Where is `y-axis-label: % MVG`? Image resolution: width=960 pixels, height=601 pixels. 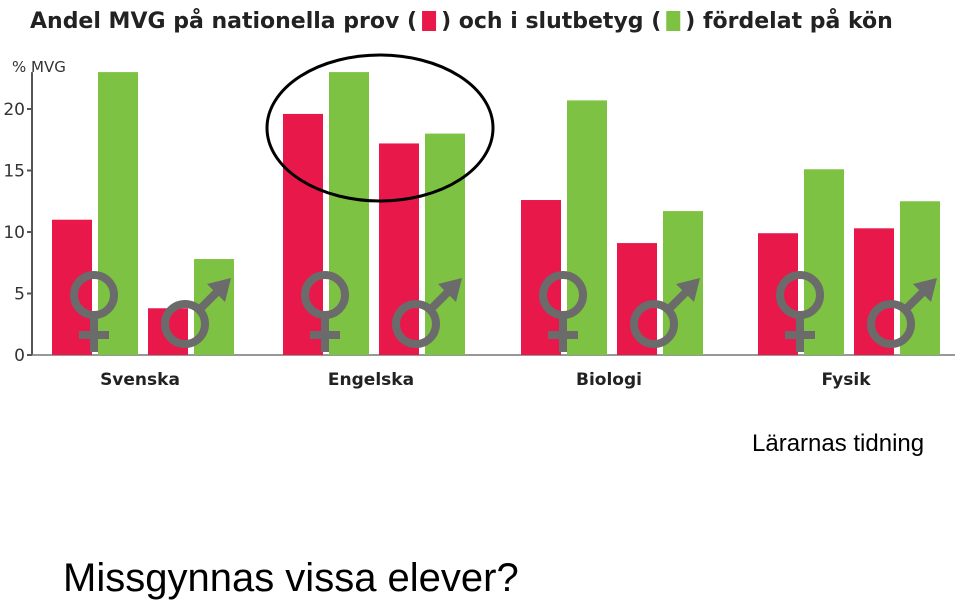
y-axis-label: % MVG is located at coordinates (39, 67).